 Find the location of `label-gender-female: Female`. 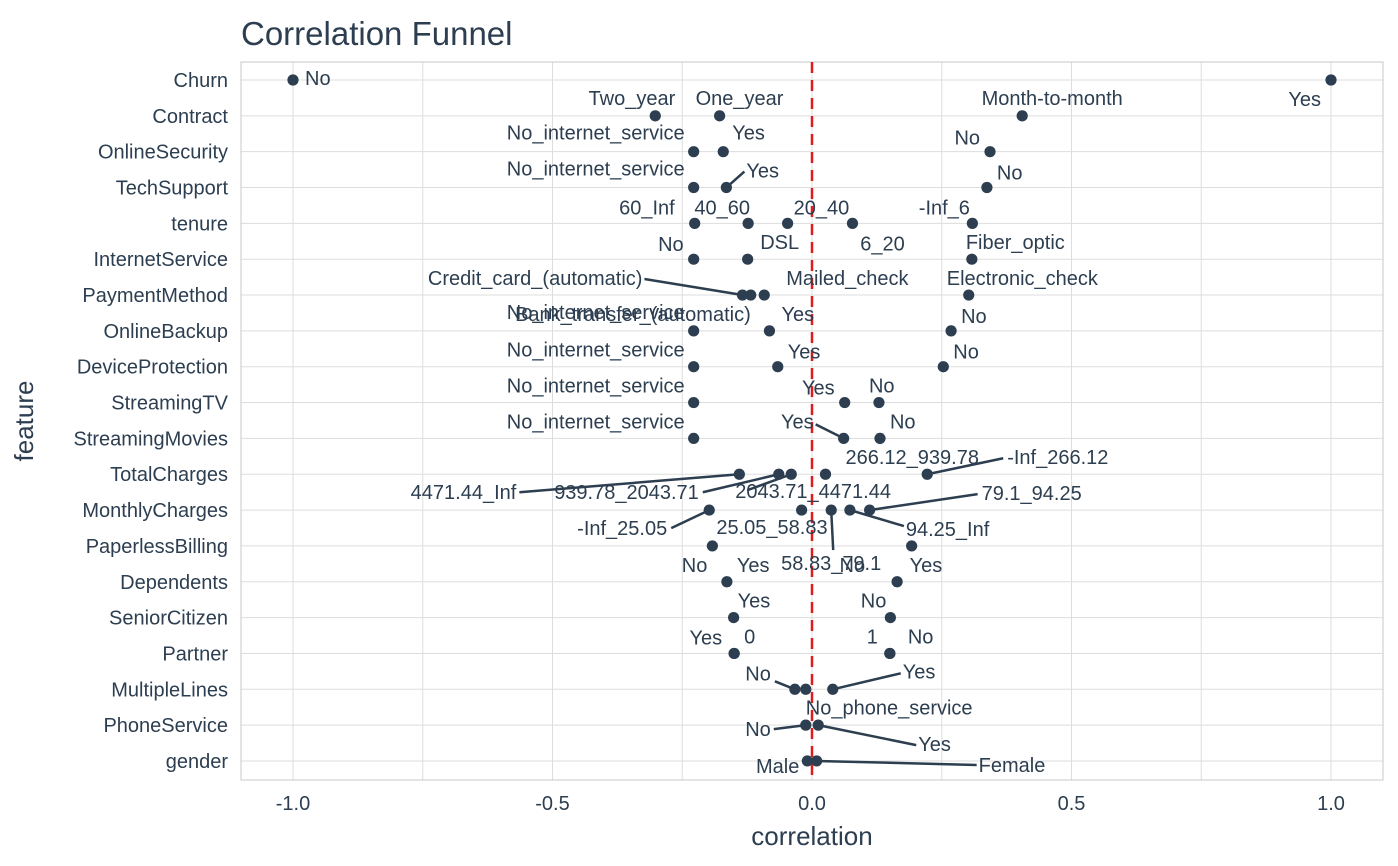

label-gender-female: Female is located at coordinates (1012, 766).